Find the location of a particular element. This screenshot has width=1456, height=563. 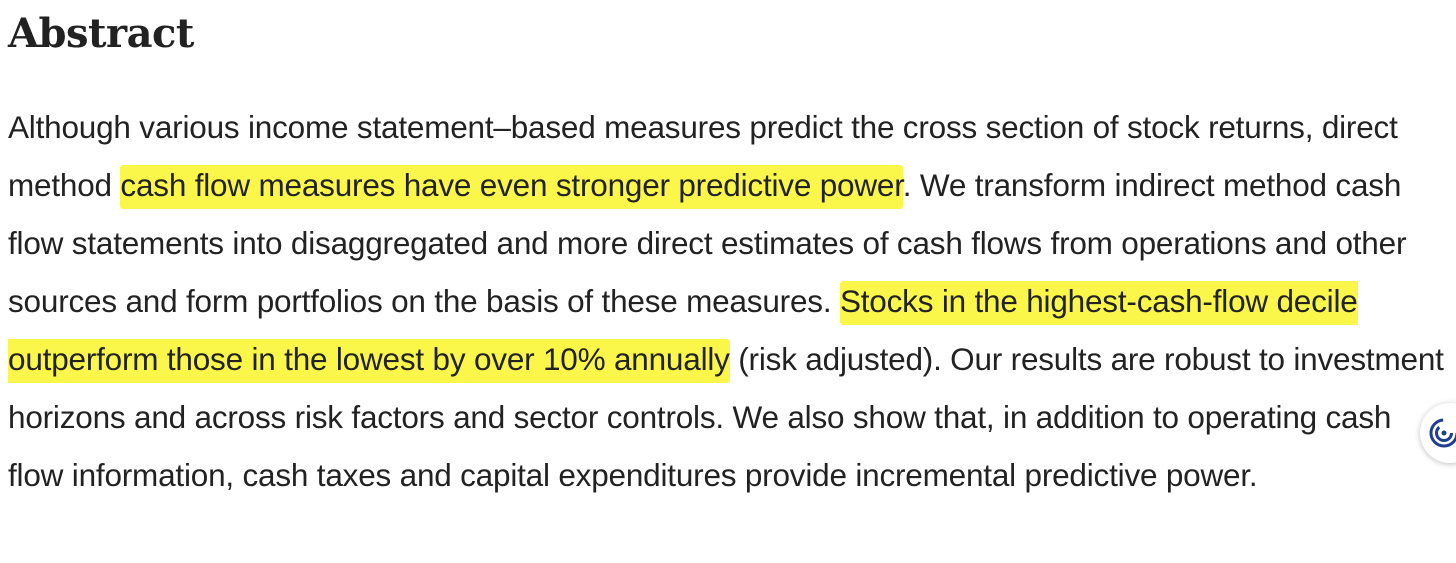

assistant-spiral-icon is located at coordinates (1442, 433).